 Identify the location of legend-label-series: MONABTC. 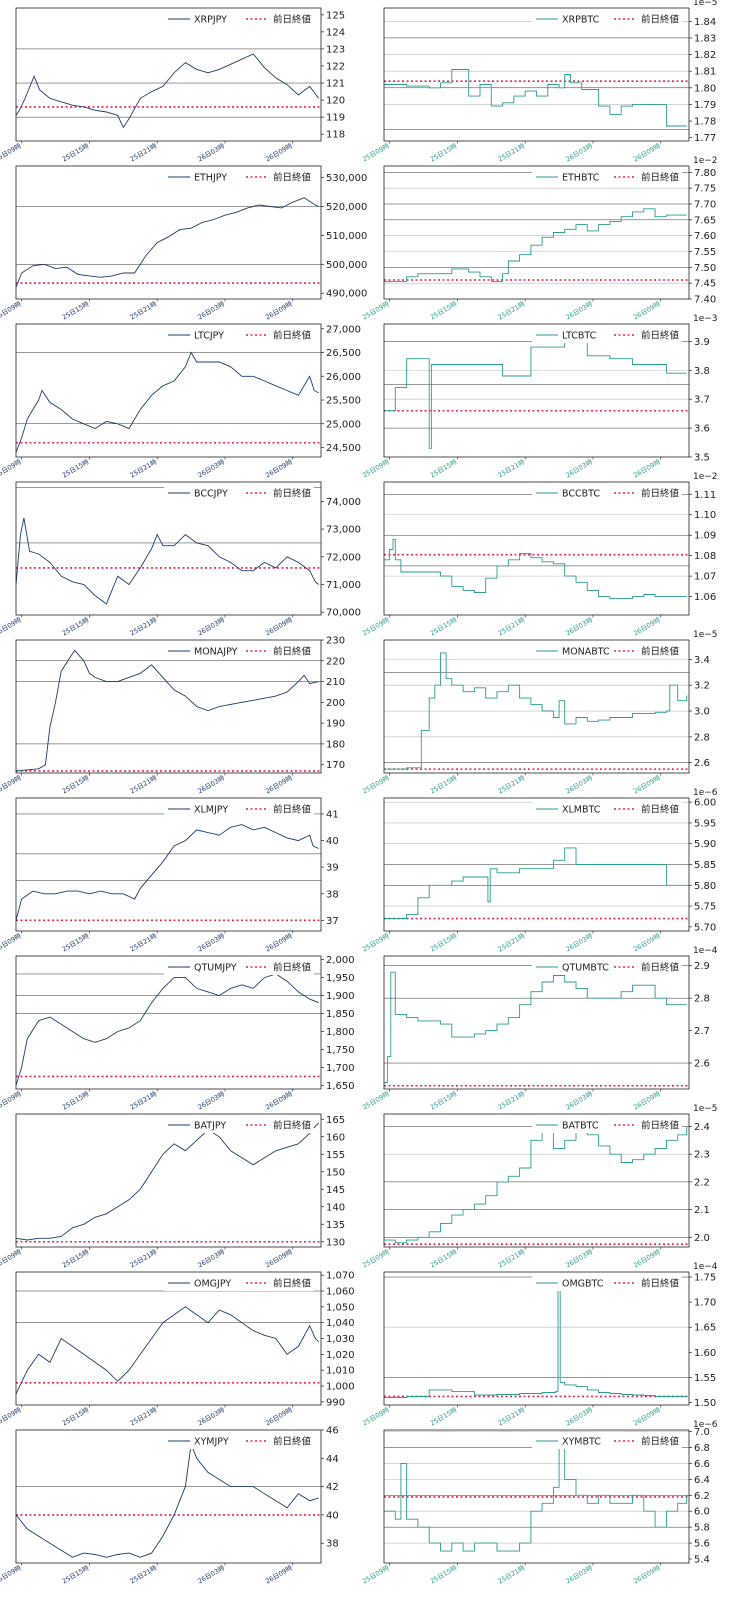
(586, 652).